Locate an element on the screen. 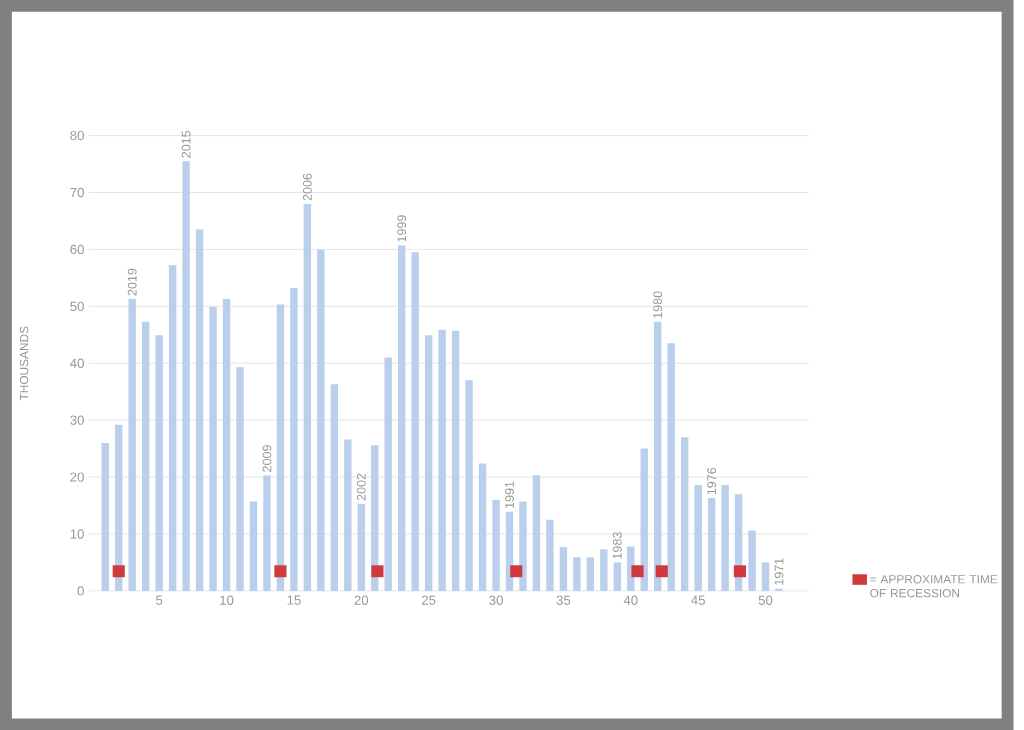  x-tick-label: 30 is located at coordinates (496, 600).